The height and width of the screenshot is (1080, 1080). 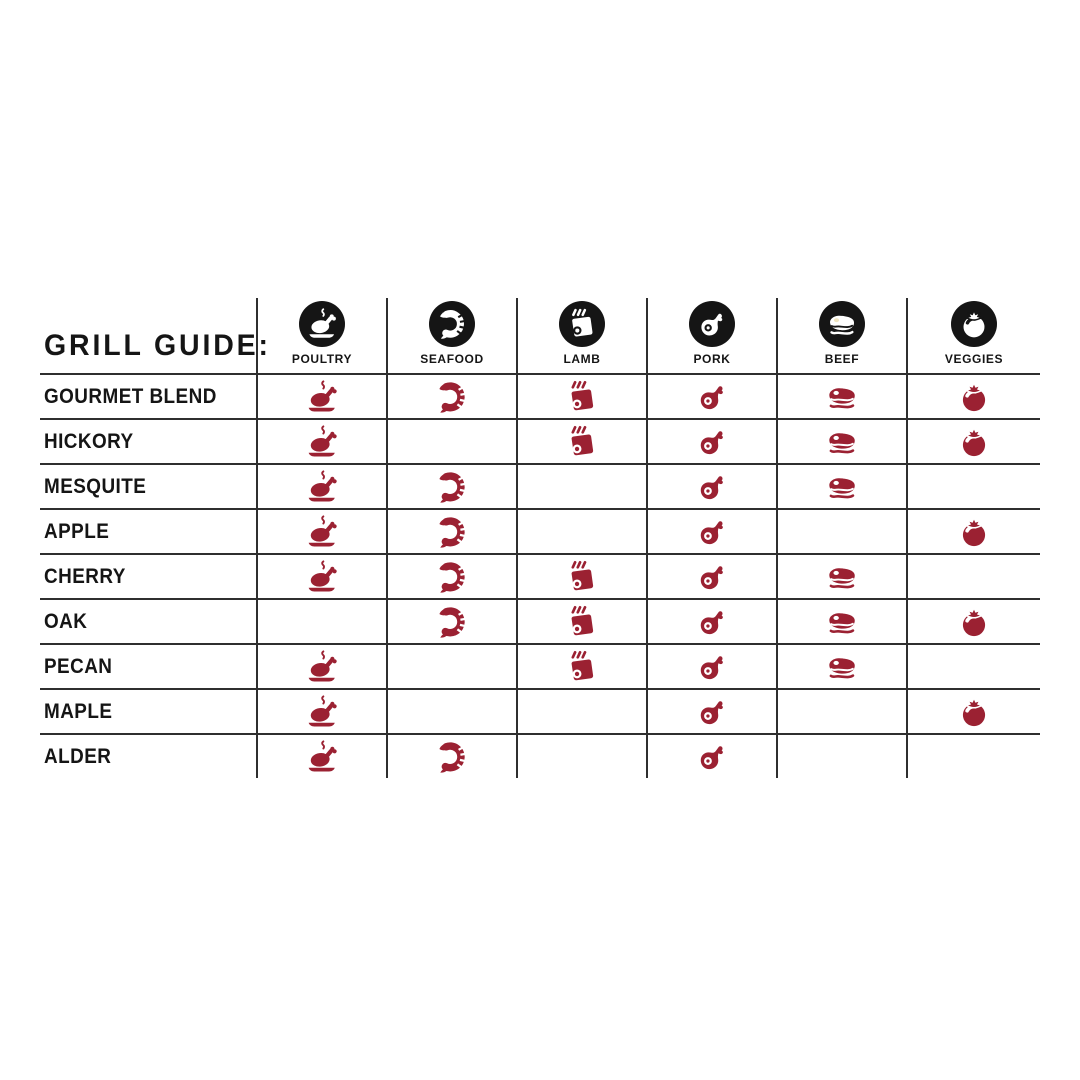 What do you see at coordinates (451, 485) in the screenshot?
I see `cell-mesquite-seafood` at bounding box center [451, 485].